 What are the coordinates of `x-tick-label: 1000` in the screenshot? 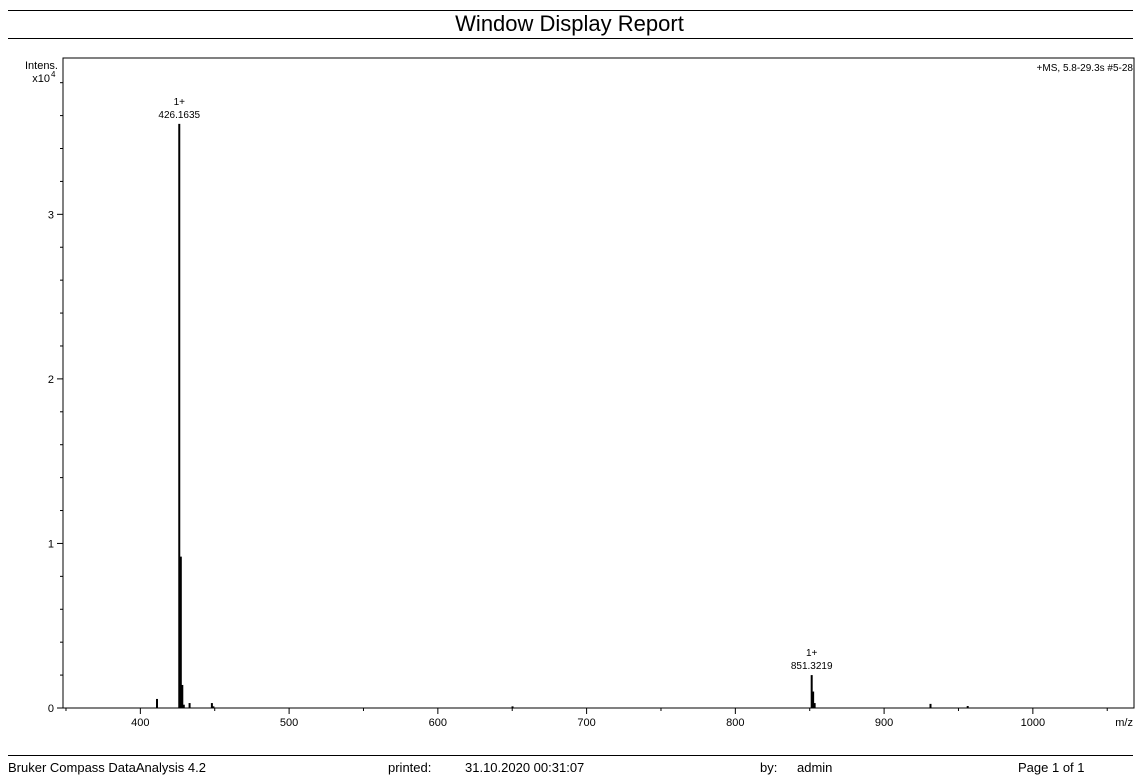 It's located at (1033, 723).